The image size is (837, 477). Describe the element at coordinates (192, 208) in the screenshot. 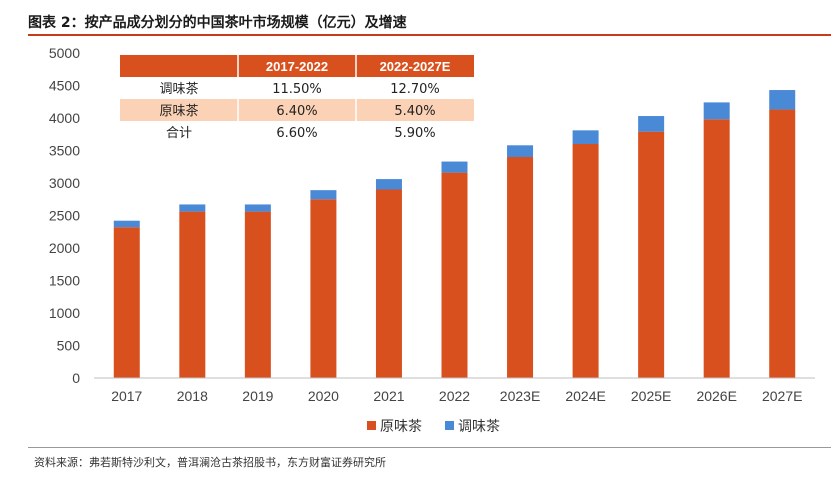

I see `bar-blended-2018` at that location.